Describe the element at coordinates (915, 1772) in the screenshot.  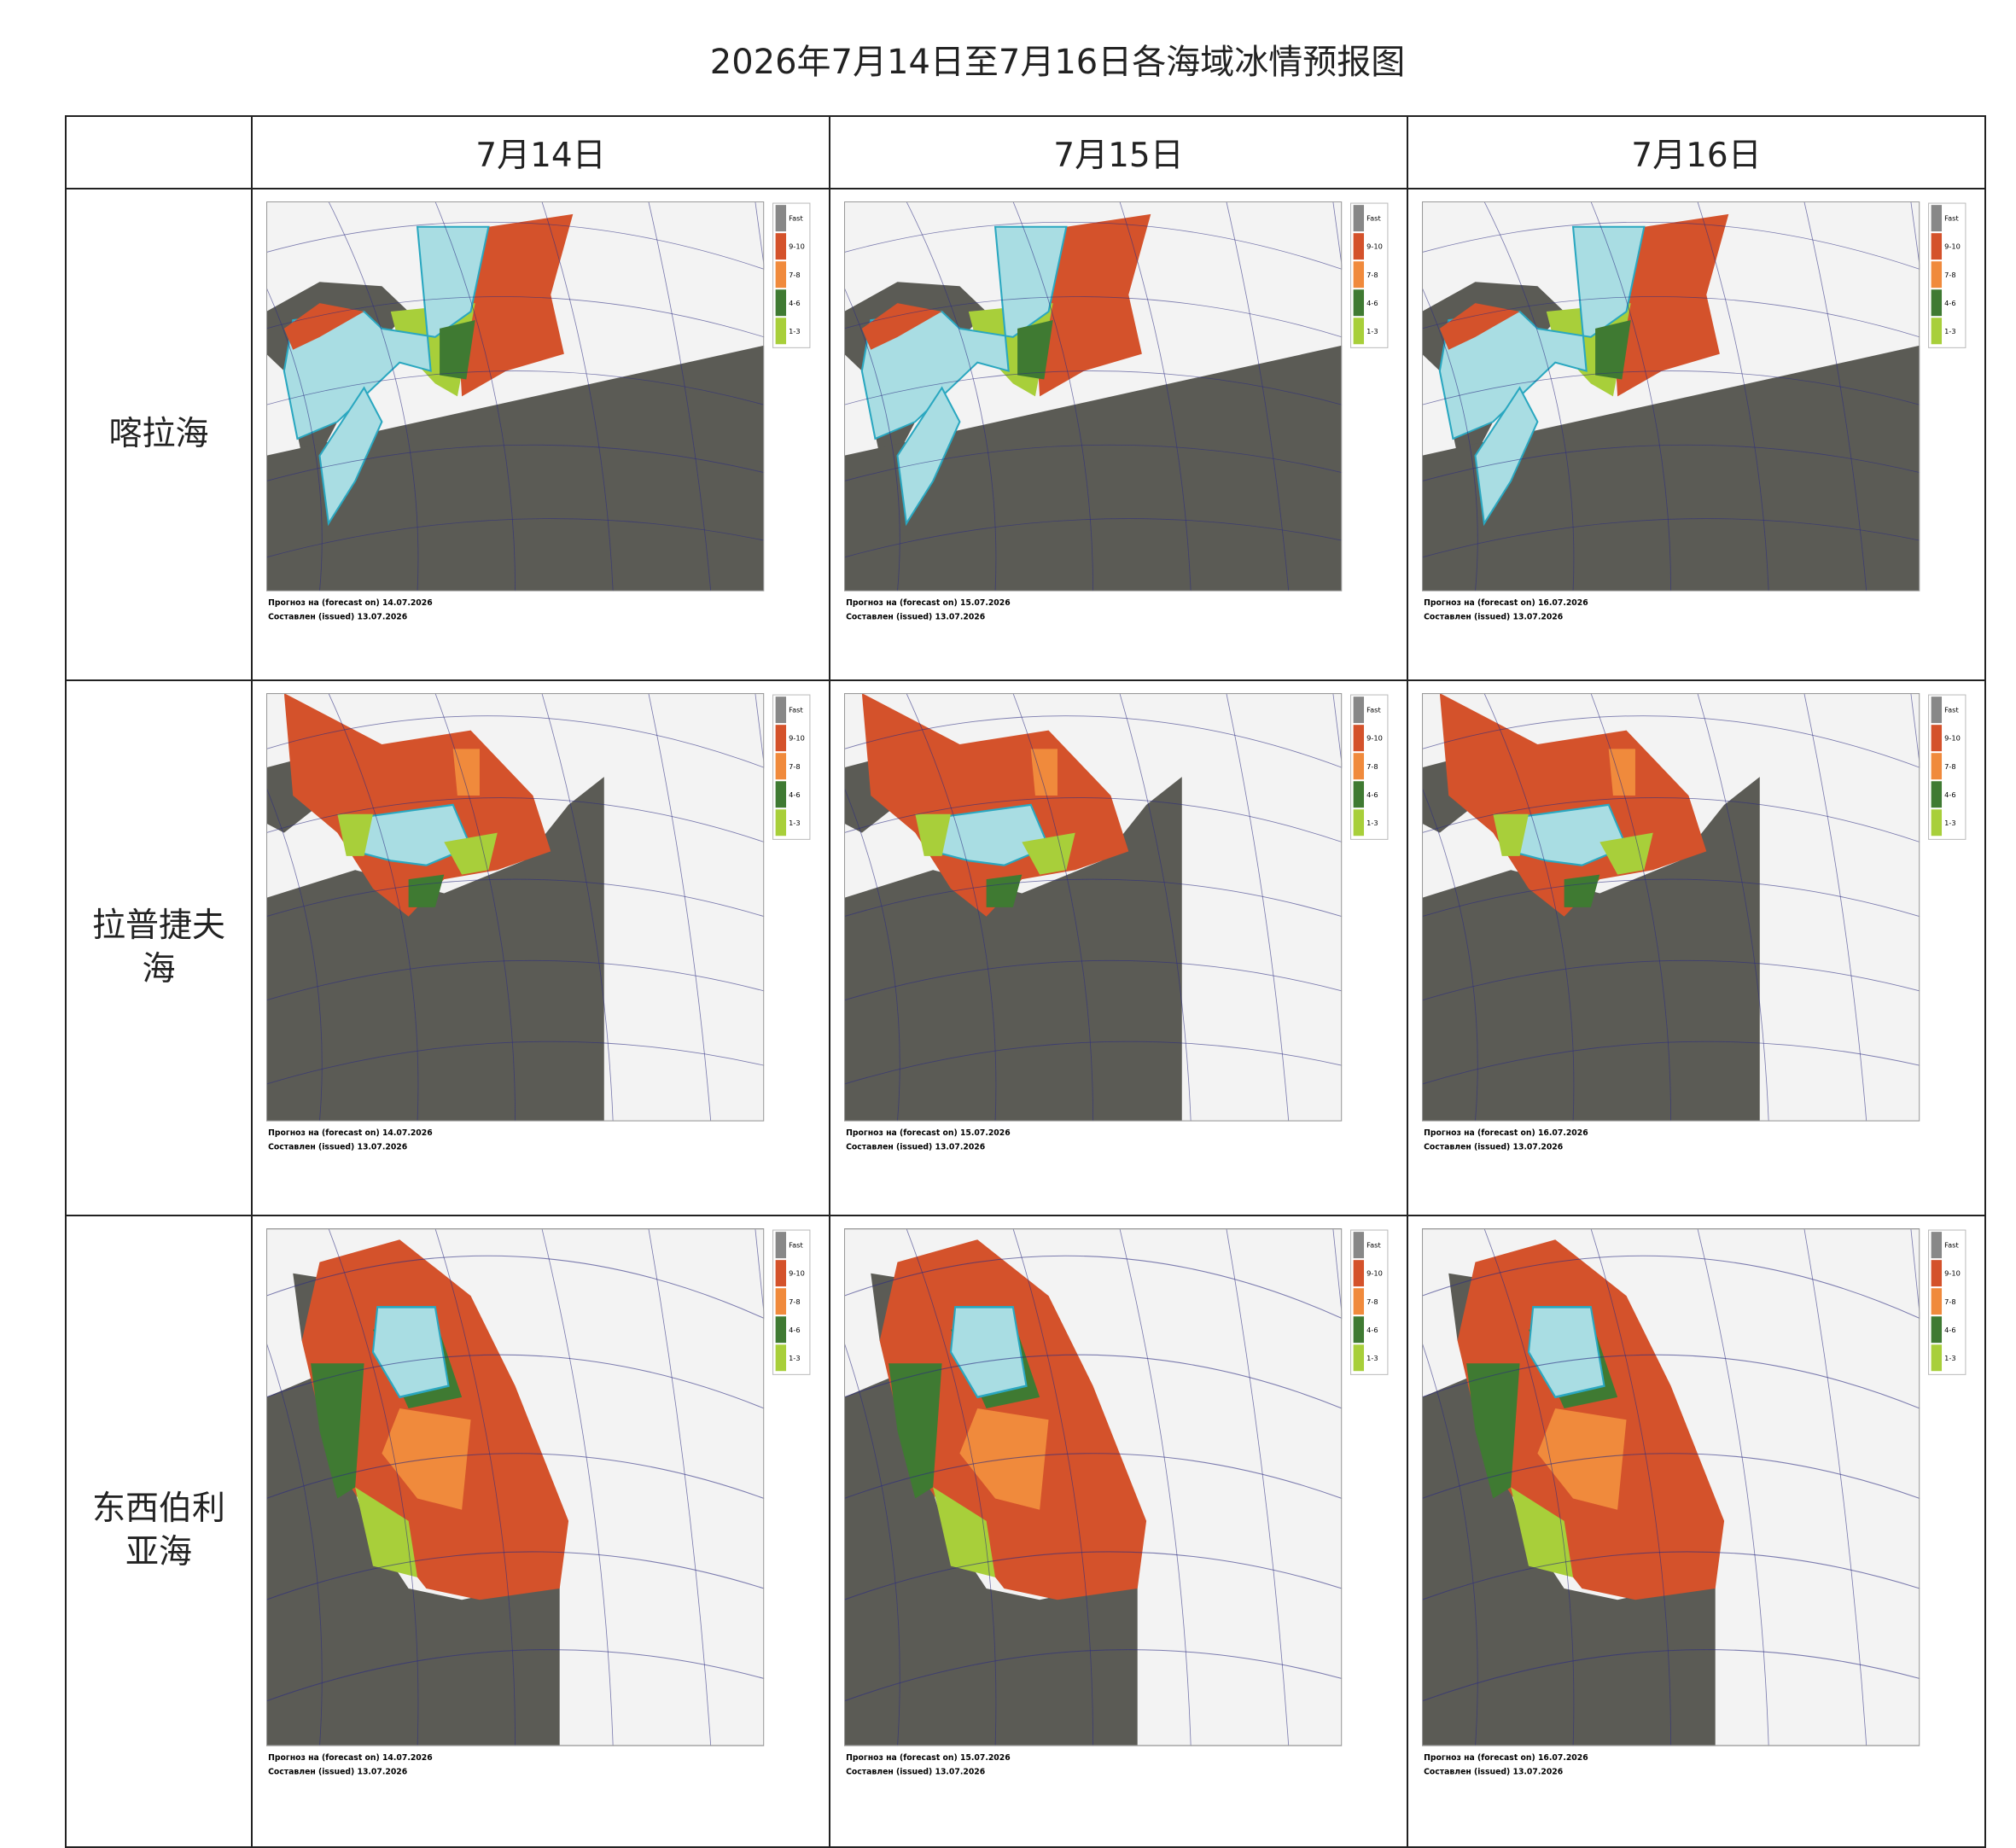
I see `issued-date: Составлен (issued) 13.07.2026` at that location.